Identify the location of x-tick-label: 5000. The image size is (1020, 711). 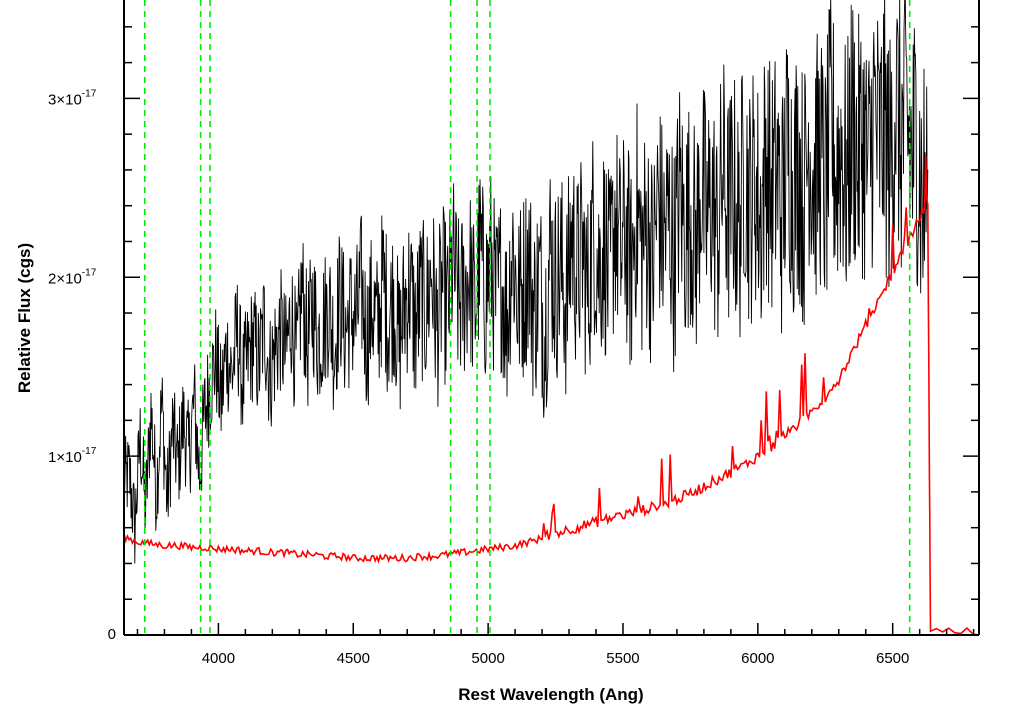
(487, 658).